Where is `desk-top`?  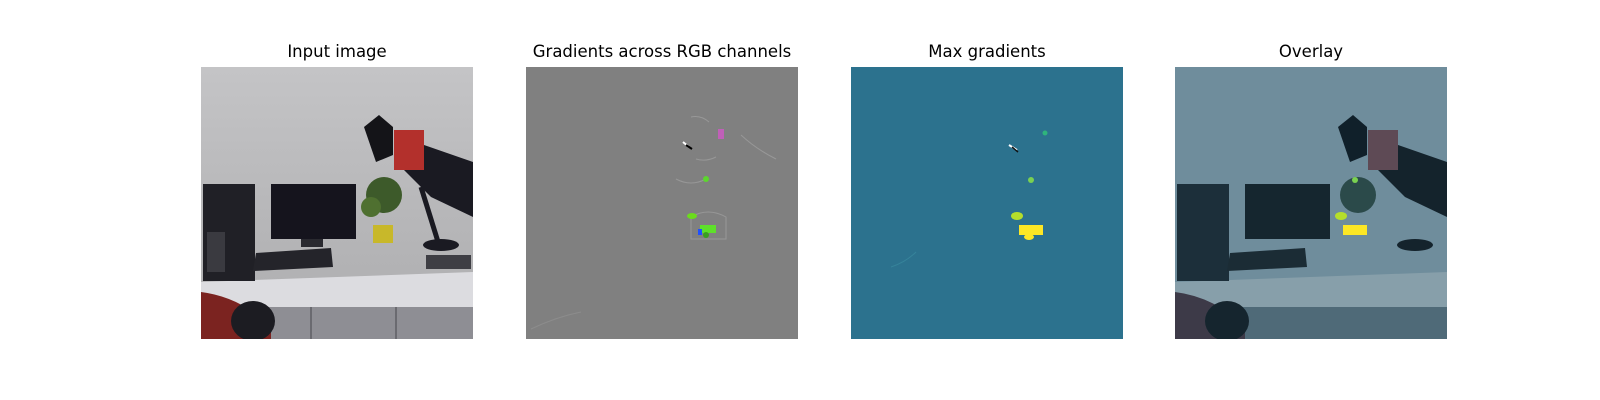
desk-top is located at coordinates (337, 289).